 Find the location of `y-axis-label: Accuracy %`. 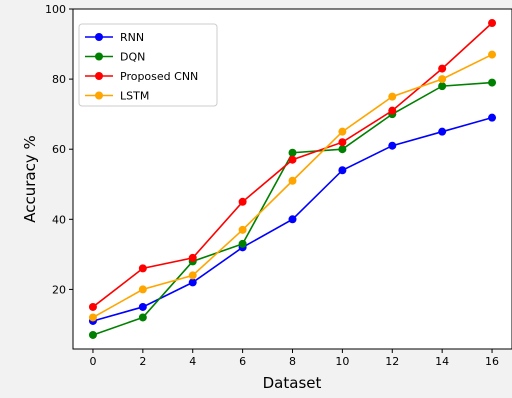

y-axis-label: Accuracy % is located at coordinates (30, 179).